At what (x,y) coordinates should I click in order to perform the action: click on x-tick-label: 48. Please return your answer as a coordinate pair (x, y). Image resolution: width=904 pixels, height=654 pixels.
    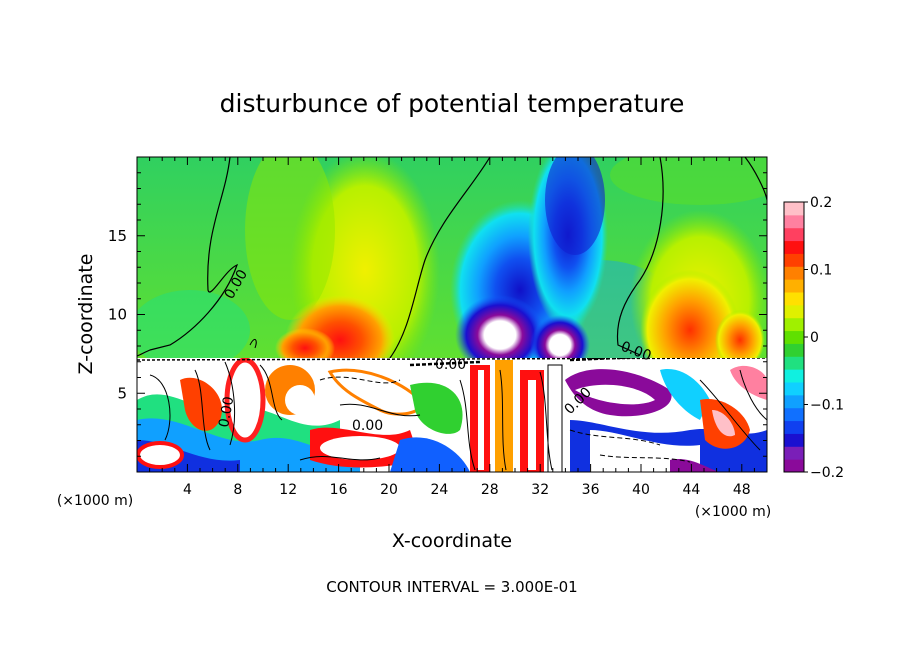
    Looking at the image, I should click on (742, 490).